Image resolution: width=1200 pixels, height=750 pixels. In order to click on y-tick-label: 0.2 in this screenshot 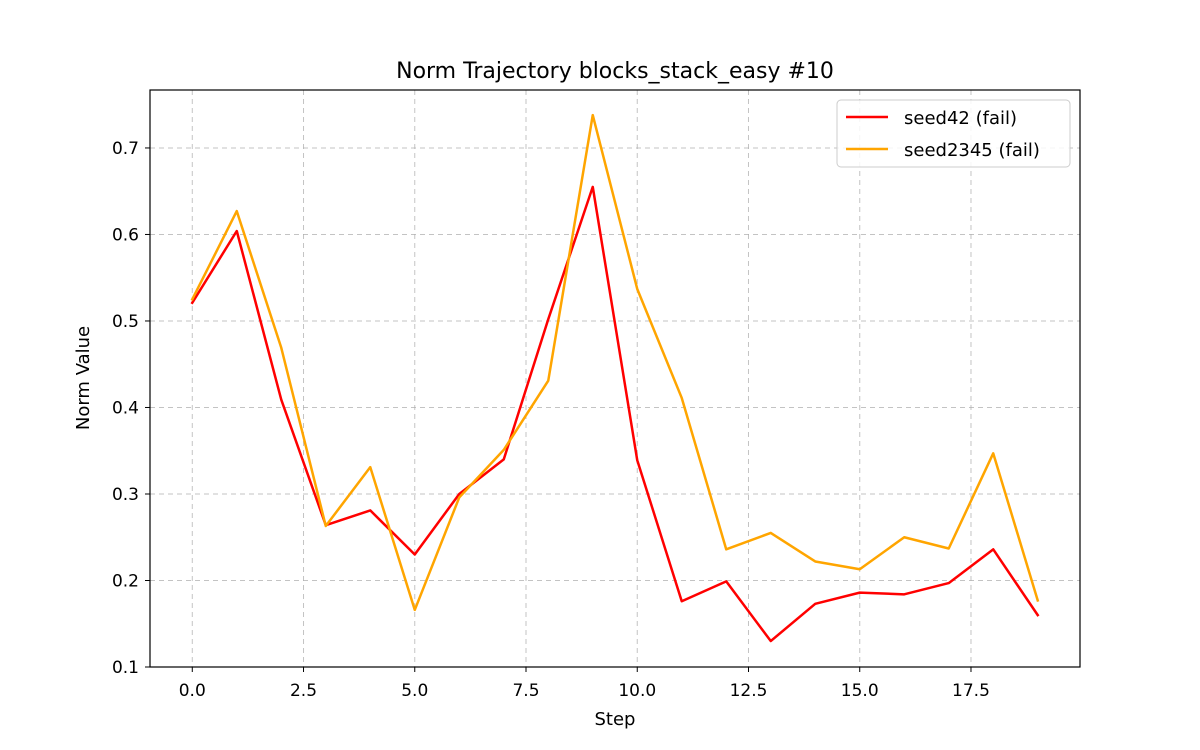, I will do `click(125, 581)`.